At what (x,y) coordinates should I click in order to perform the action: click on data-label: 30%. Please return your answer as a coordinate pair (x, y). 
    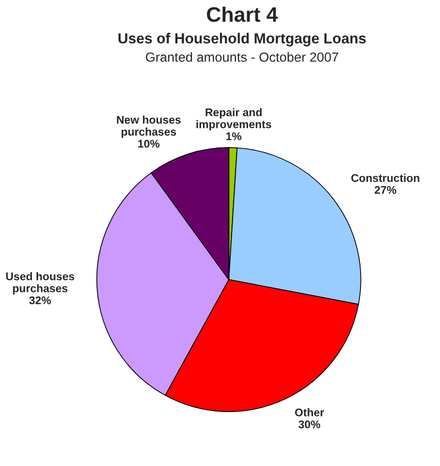
    Looking at the image, I should click on (309, 424).